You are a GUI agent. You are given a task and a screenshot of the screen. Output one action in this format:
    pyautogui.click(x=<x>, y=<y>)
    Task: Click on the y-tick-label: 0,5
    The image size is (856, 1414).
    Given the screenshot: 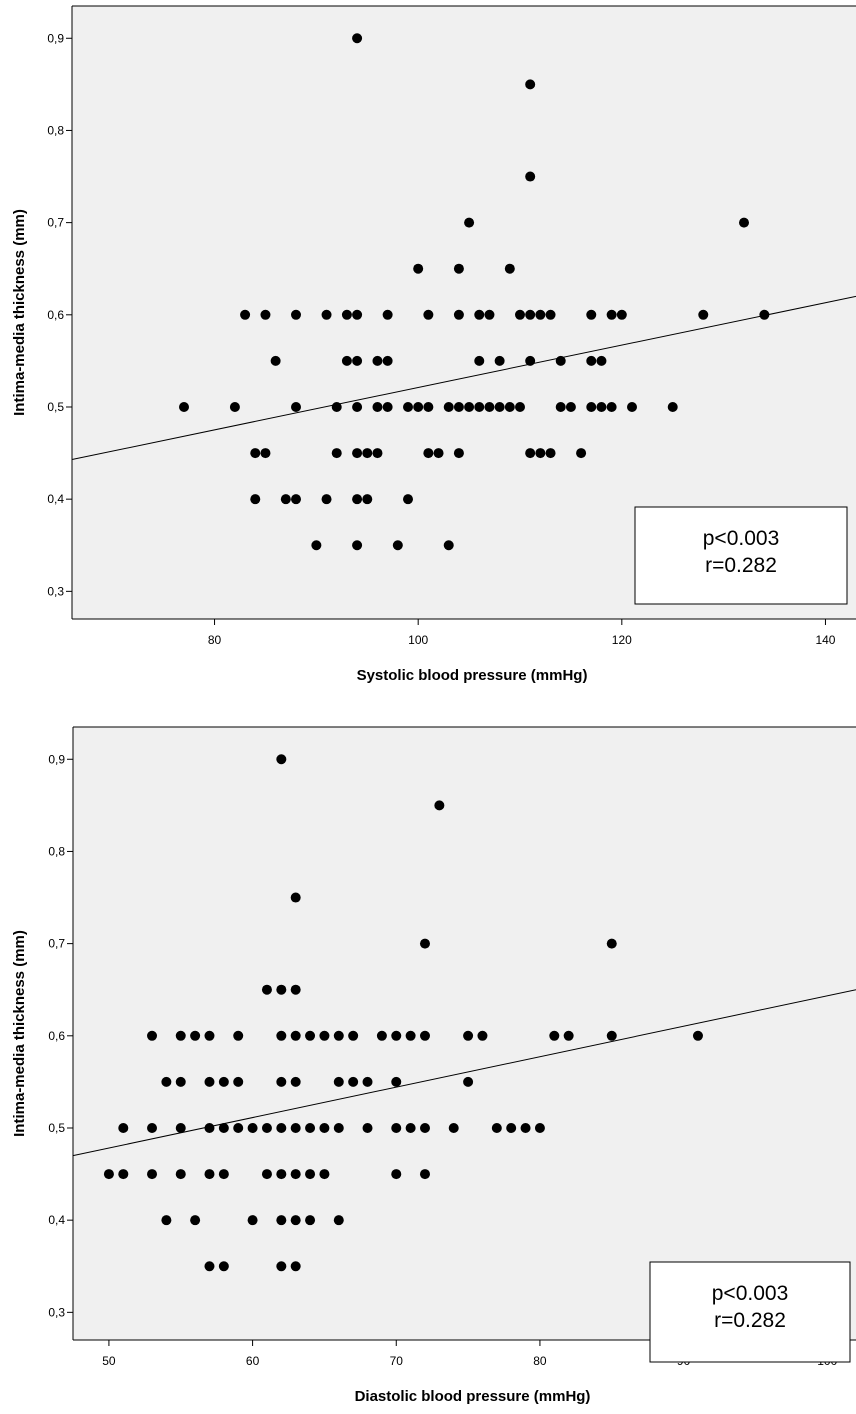 What is the action you would take?
    pyautogui.click(x=56, y=1128)
    